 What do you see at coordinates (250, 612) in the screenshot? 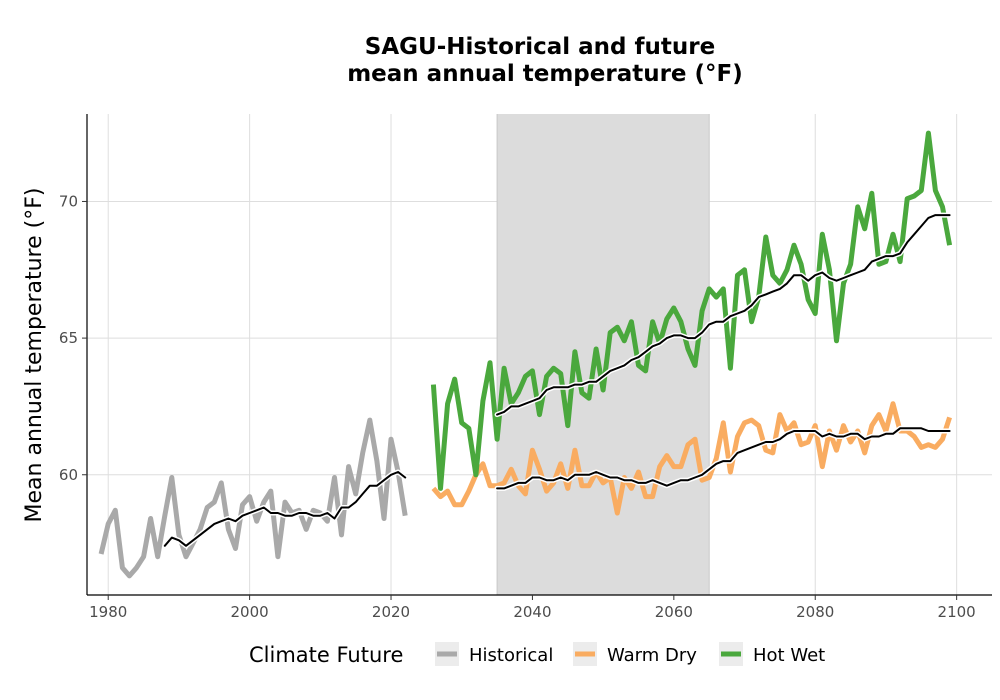
I see `x-tick-label: 2000` at bounding box center [250, 612].